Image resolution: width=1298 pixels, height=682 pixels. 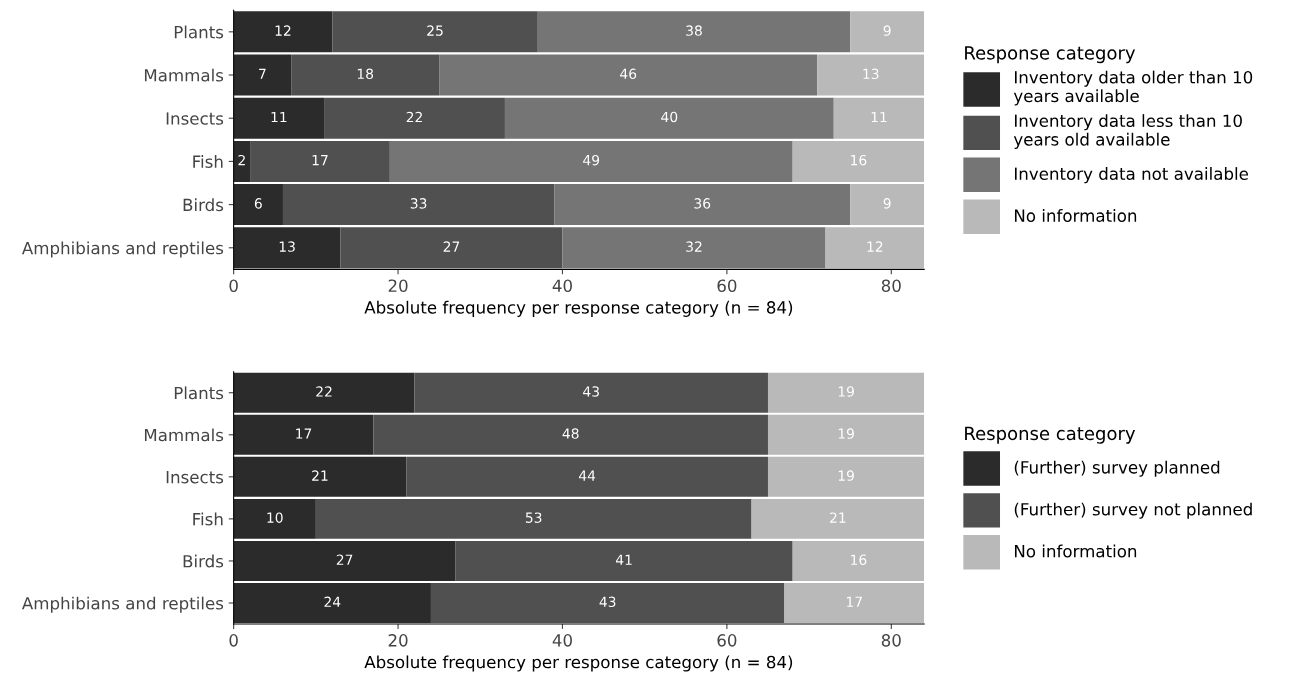 I want to click on text: (Further) survey planned, so click(x=1117, y=468).